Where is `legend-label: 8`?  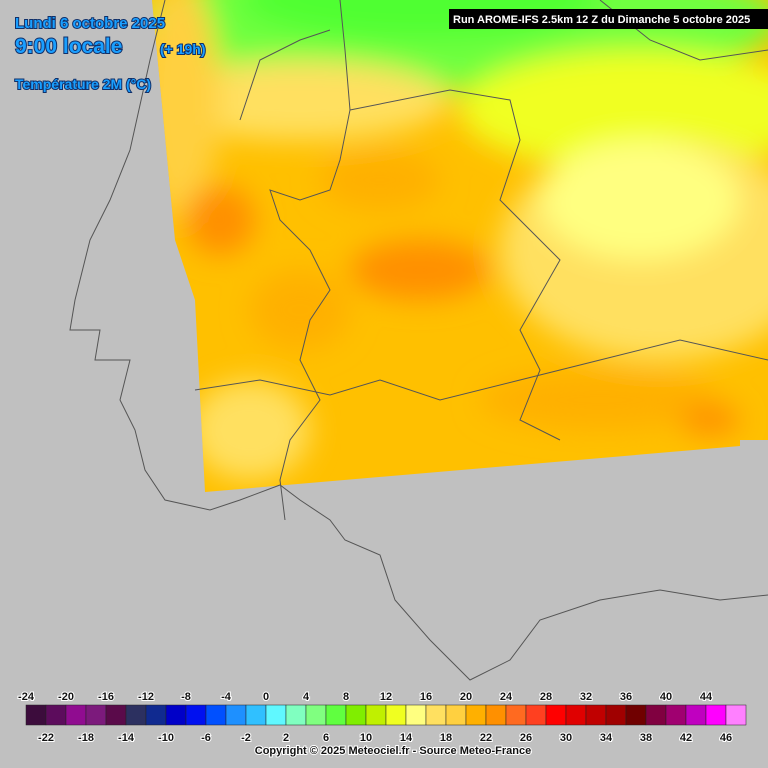
legend-label: 8 is located at coordinates (346, 697).